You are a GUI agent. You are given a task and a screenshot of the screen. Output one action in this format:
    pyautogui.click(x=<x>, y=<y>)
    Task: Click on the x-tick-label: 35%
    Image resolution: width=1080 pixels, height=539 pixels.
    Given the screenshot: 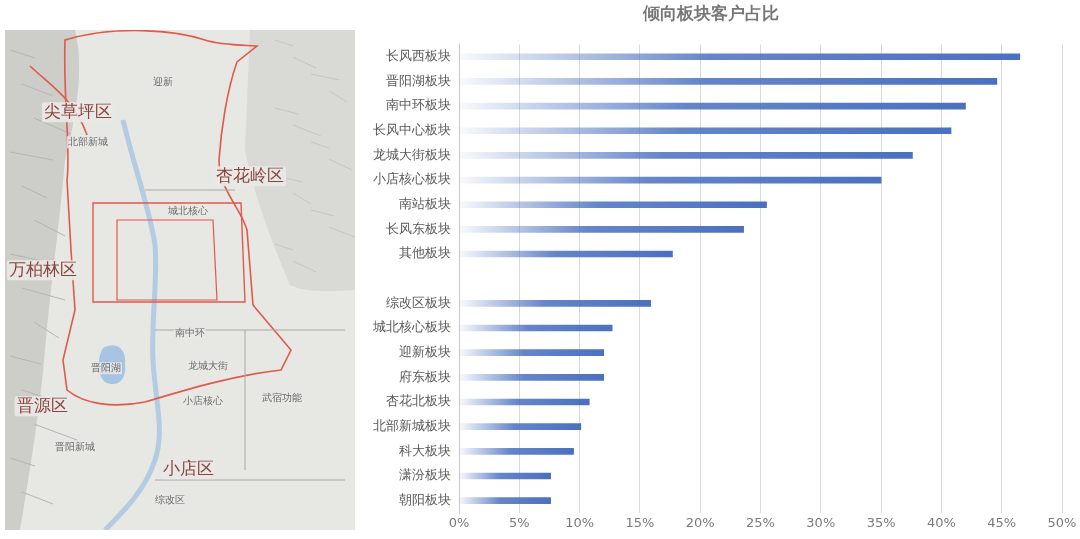 What is the action you would take?
    pyautogui.click(x=881, y=523)
    